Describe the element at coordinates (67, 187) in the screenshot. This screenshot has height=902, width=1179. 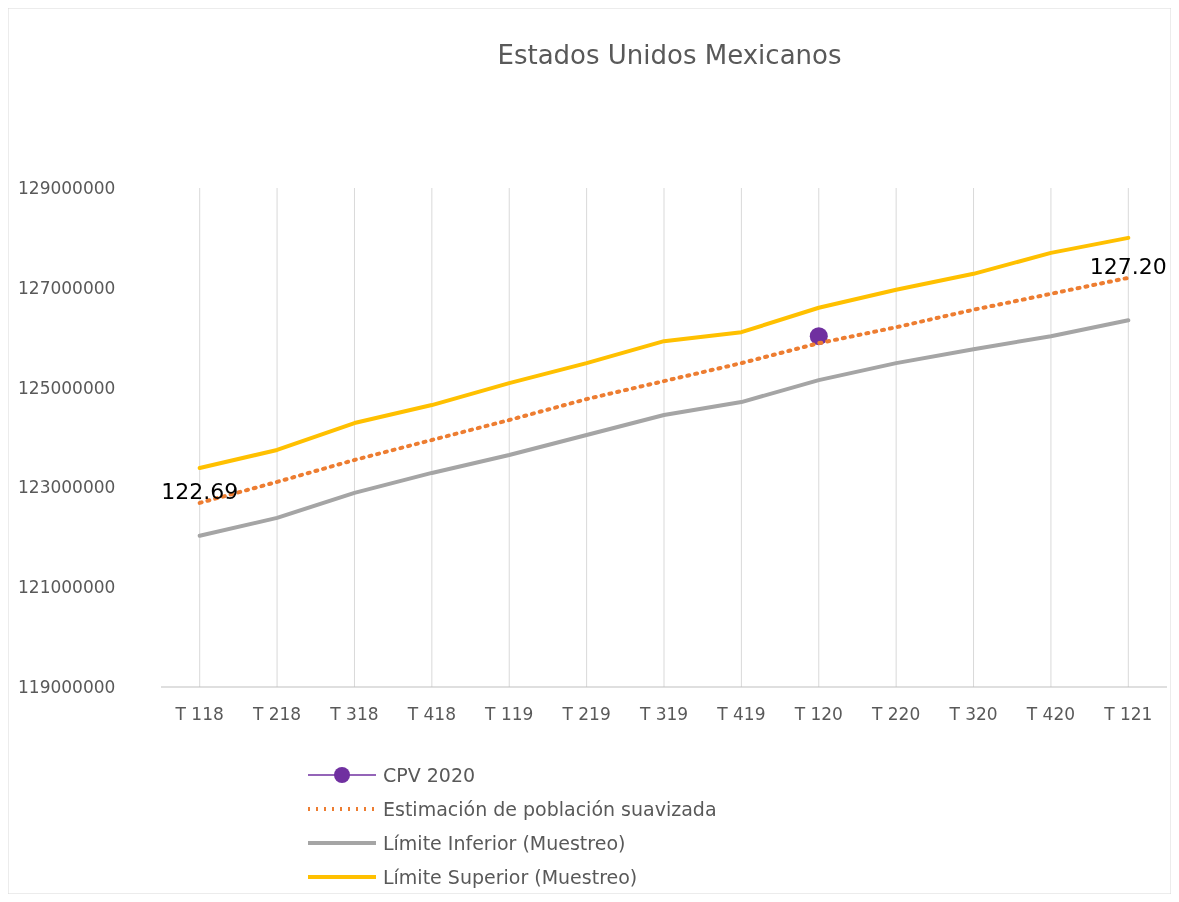
I see `y-tick-label: 129000000` at that location.